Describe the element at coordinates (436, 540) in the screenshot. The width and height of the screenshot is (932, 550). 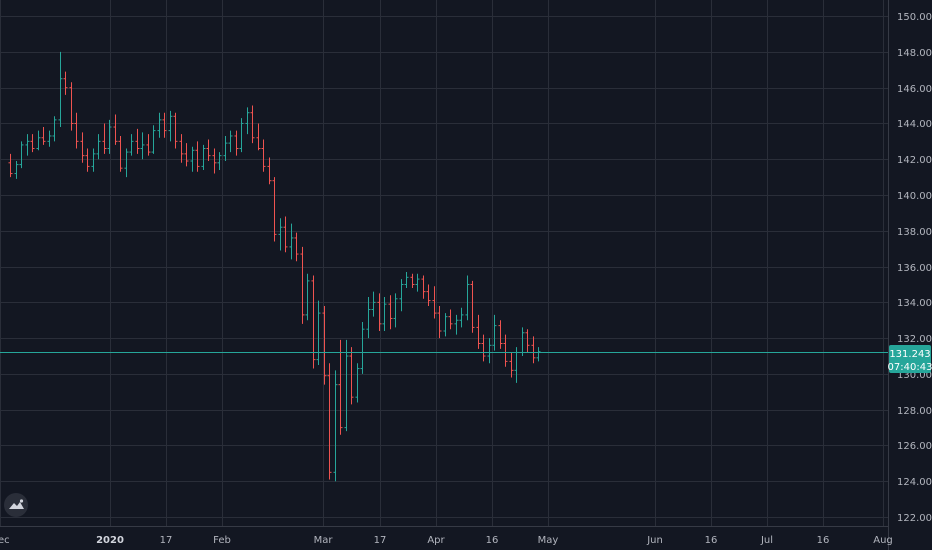
I see `x-tick-label: Apr` at that location.